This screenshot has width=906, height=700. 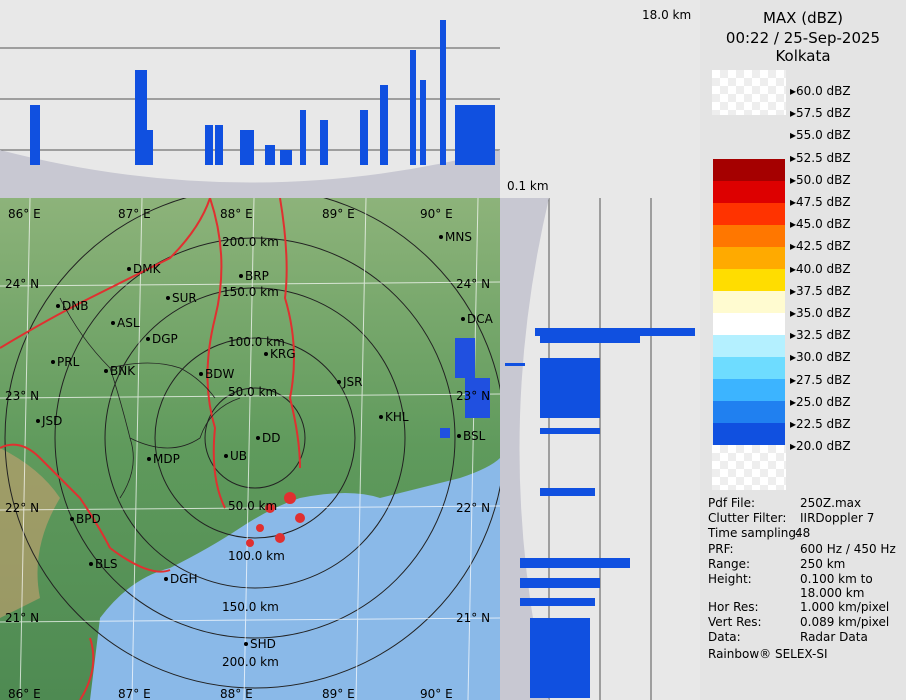 What do you see at coordinates (75, 306) in the screenshot?
I see `station-label: DNB` at bounding box center [75, 306].